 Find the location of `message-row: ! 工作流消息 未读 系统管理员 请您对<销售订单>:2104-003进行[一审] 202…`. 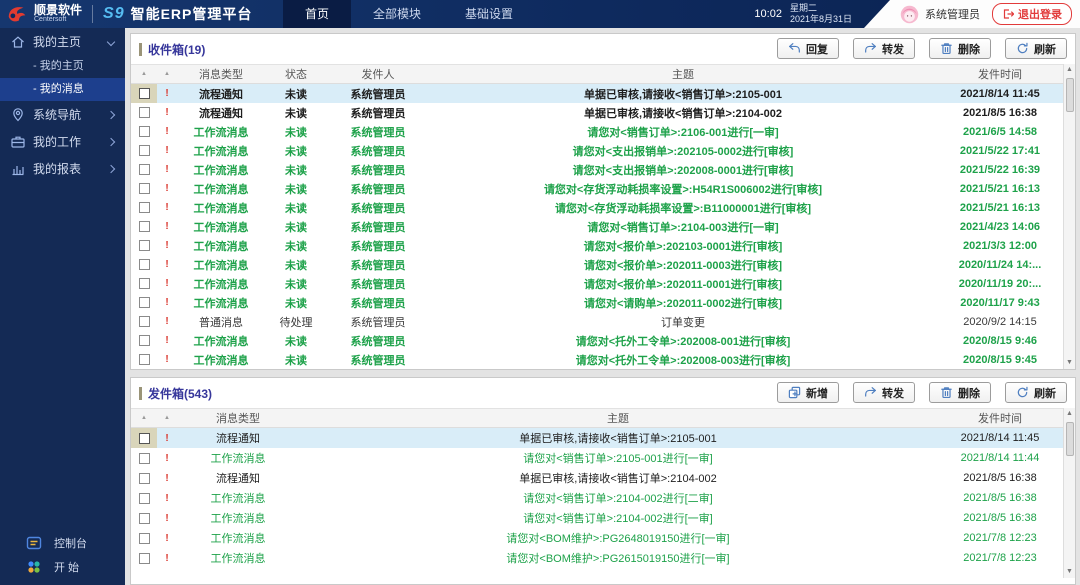

message-row: ! 工作流消息 未读 系统管理员 请您对<销售订单>:2104-003进行[一审] 202… is located at coordinates (597, 226).